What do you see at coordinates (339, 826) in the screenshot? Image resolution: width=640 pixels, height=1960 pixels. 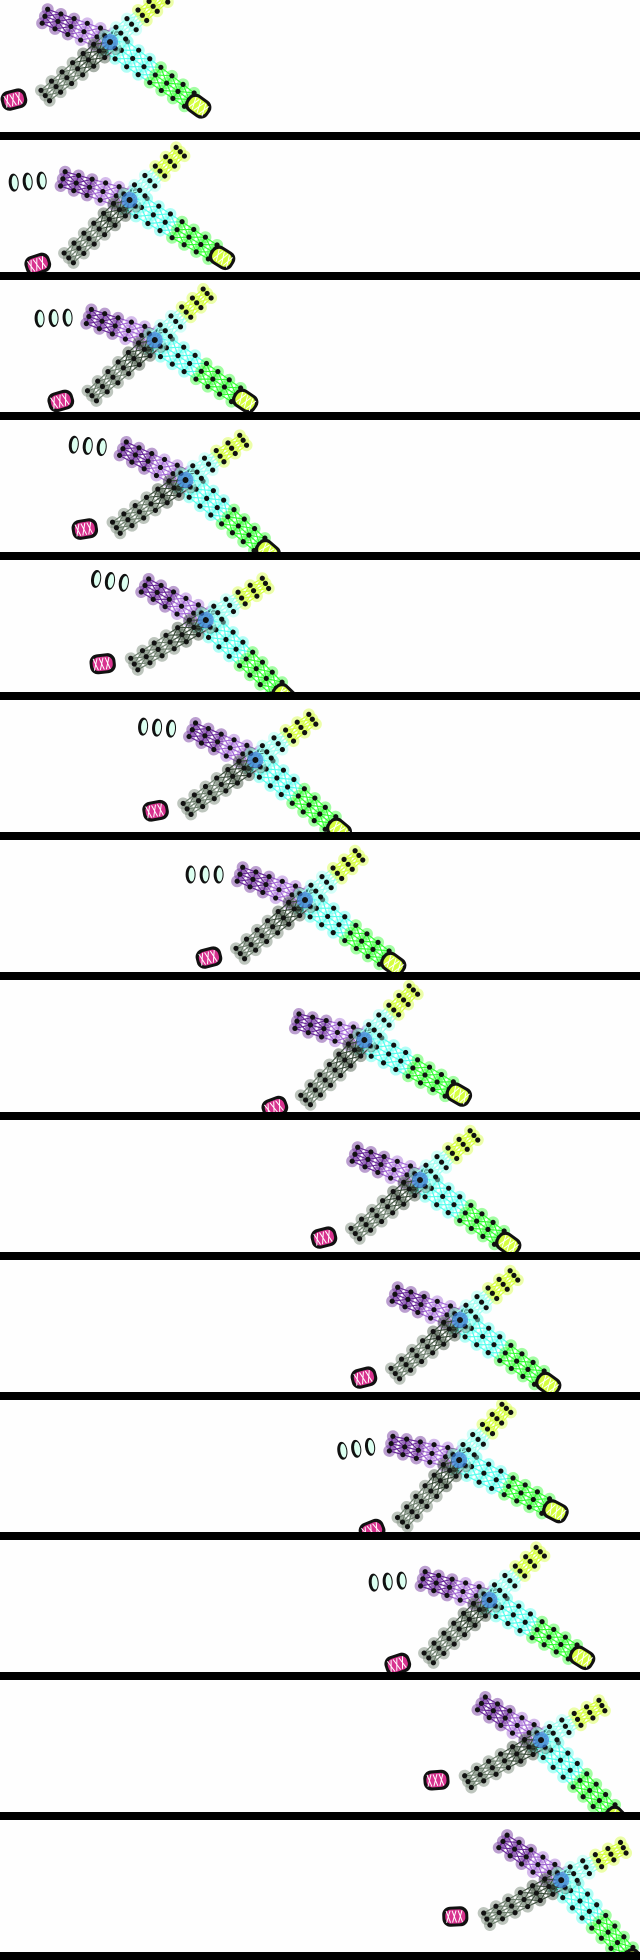 I see `tip-fill` at bounding box center [339, 826].